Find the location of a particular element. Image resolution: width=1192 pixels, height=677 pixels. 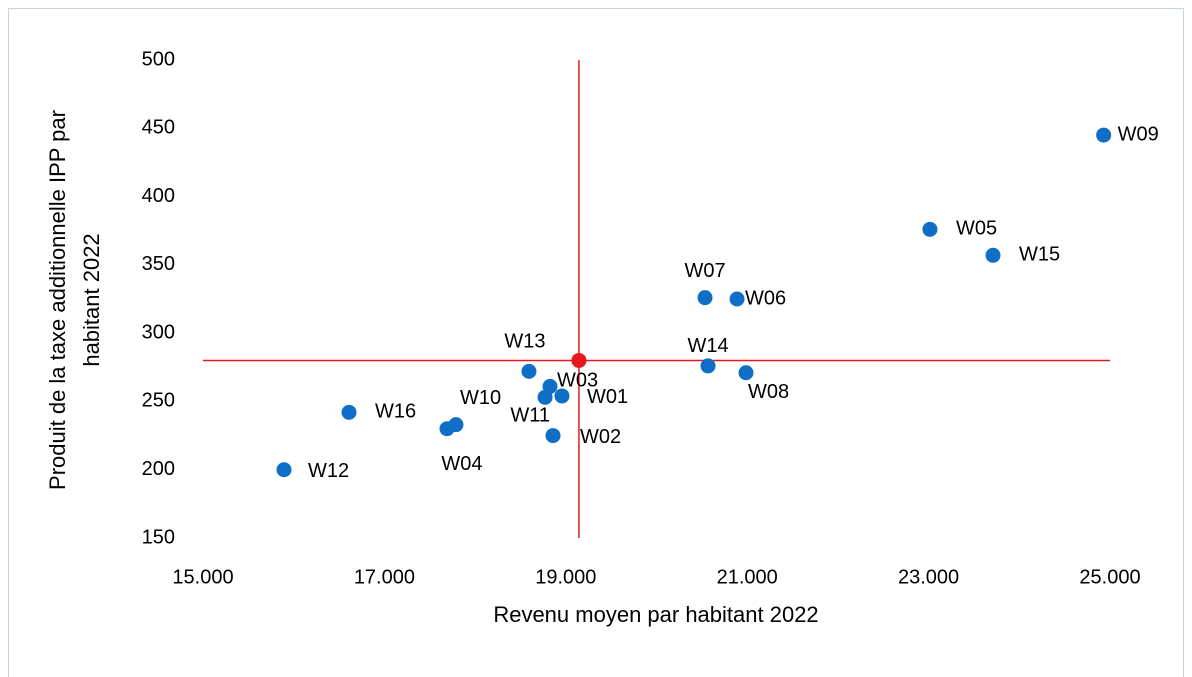

point-label: W09 is located at coordinates (1138, 134).